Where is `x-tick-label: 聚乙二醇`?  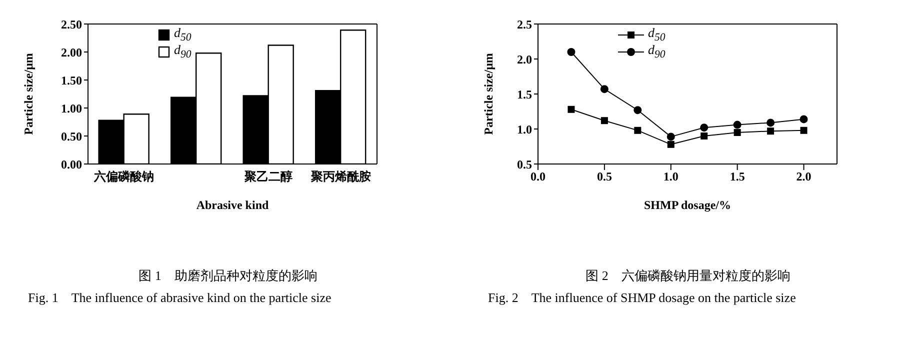 x-tick-label: 聚乙二醇 is located at coordinates (268, 177).